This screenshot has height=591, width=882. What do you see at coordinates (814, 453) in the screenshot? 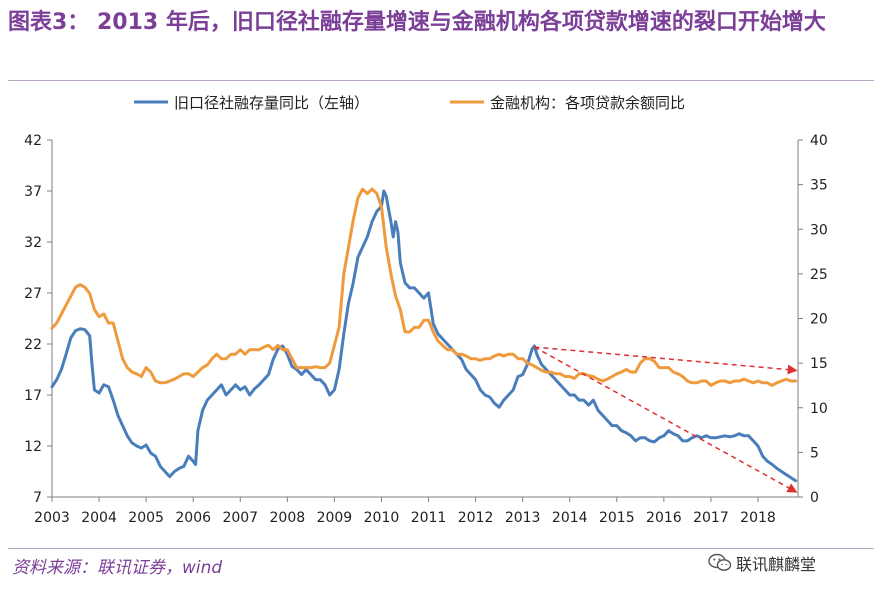
I see `right-axis-tick-label: 5` at bounding box center [814, 453].